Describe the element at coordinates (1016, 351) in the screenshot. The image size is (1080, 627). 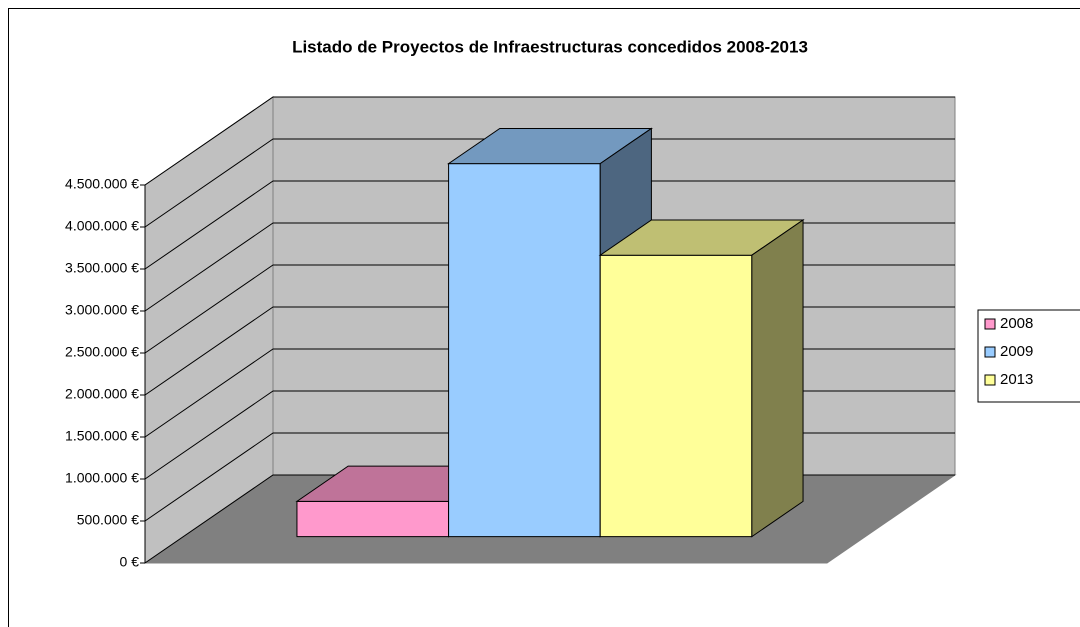
I see `legend-label: 2009` at that location.